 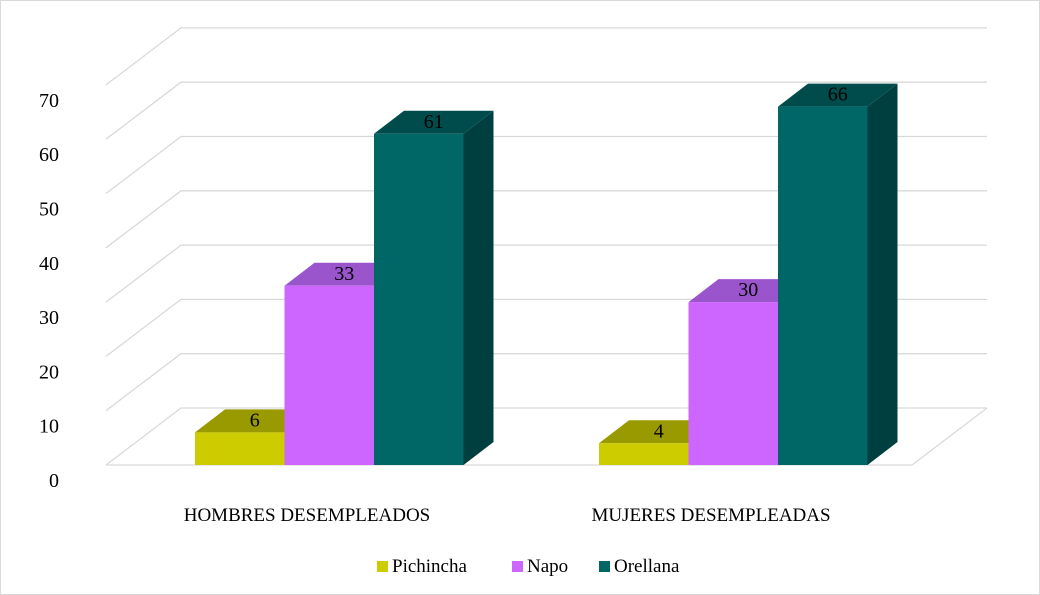 What do you see at coordinates (49, 372) in the screenshot?
I see `y-tick-label: 20` at bounding box center [49, 372].